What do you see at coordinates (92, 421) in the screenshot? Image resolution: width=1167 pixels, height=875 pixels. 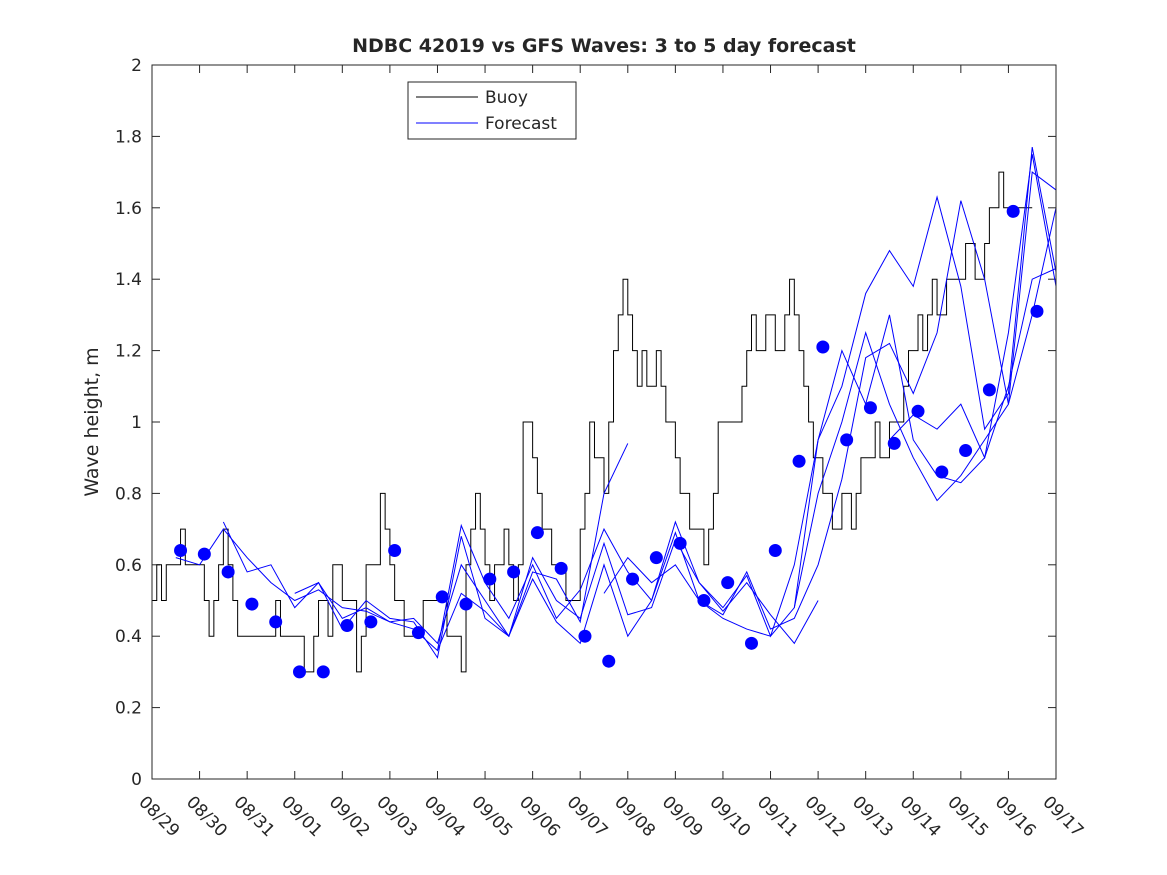 I see `y-axis-label: Wave height, m` at bounding box center [92, 421].